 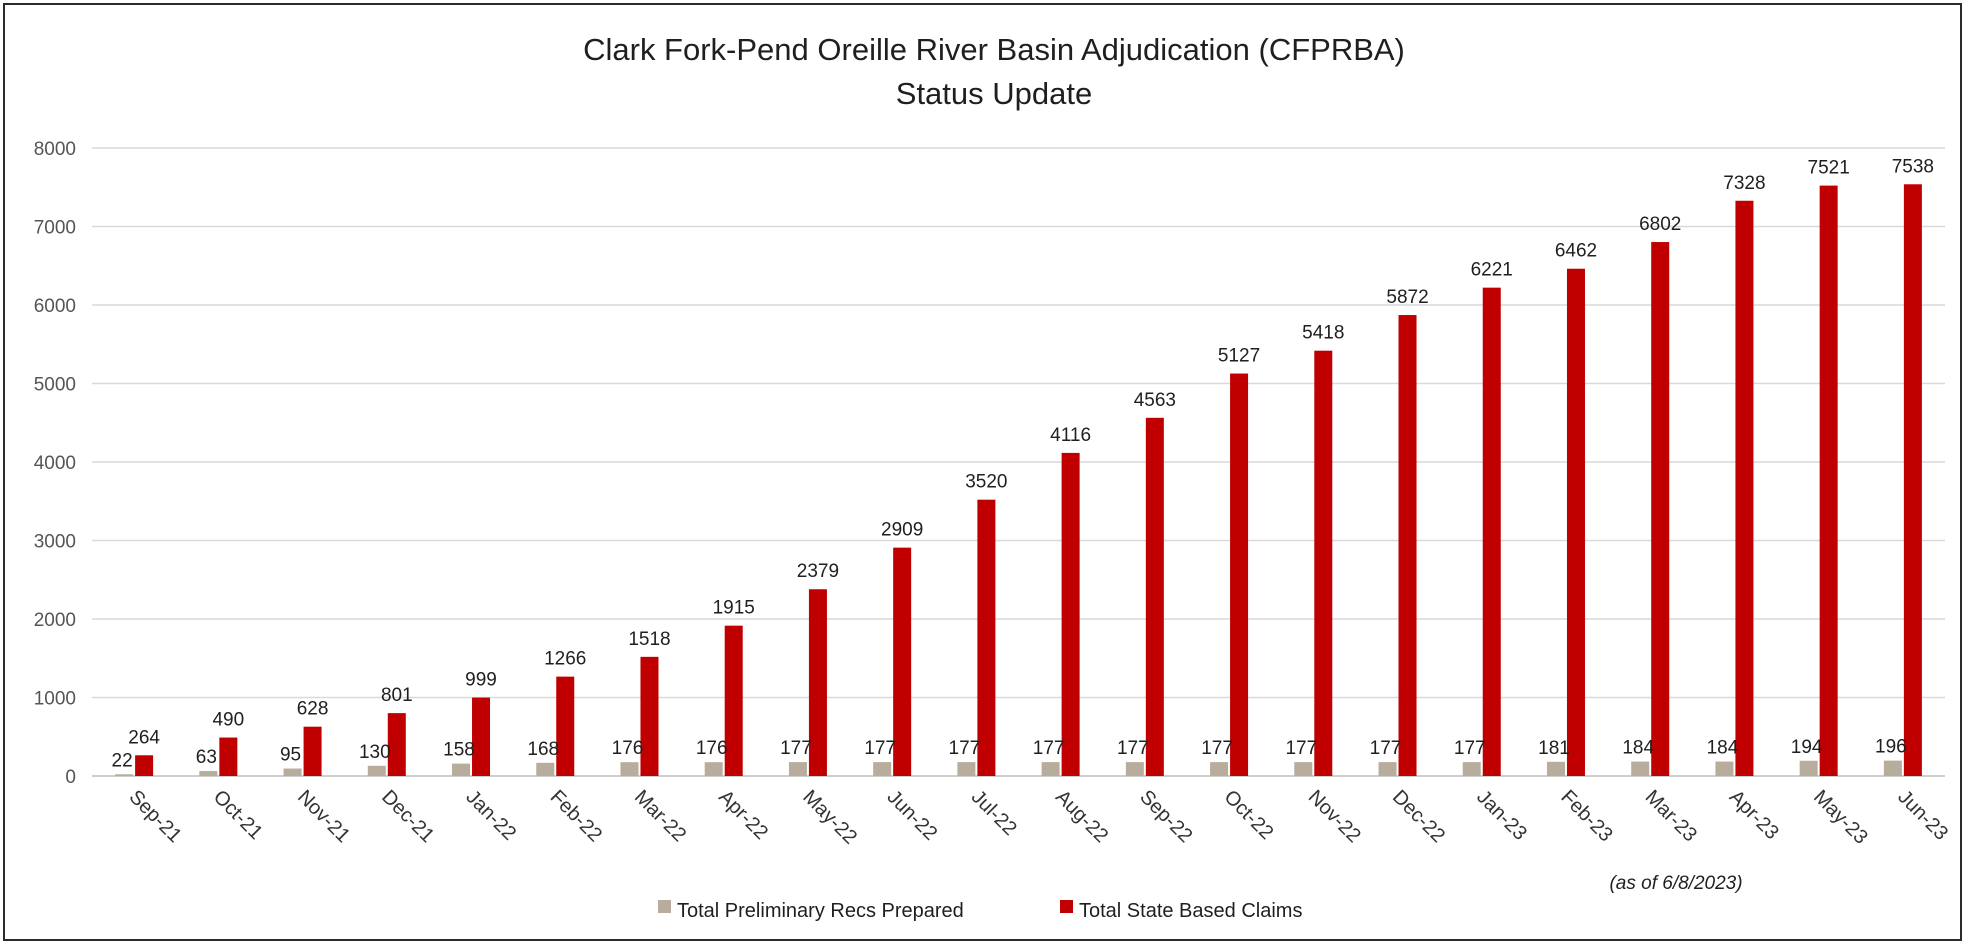 I want to click on x-tick-label: Feb-23, so click(x=1586, y=816).